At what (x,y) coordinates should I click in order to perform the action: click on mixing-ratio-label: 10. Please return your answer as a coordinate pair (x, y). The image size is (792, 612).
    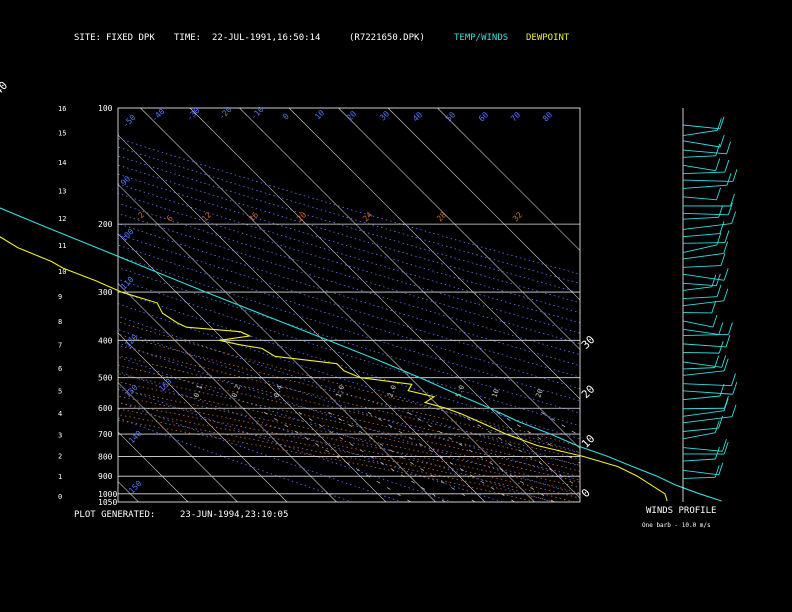
    Looking at the image, I should click on (495, 393).